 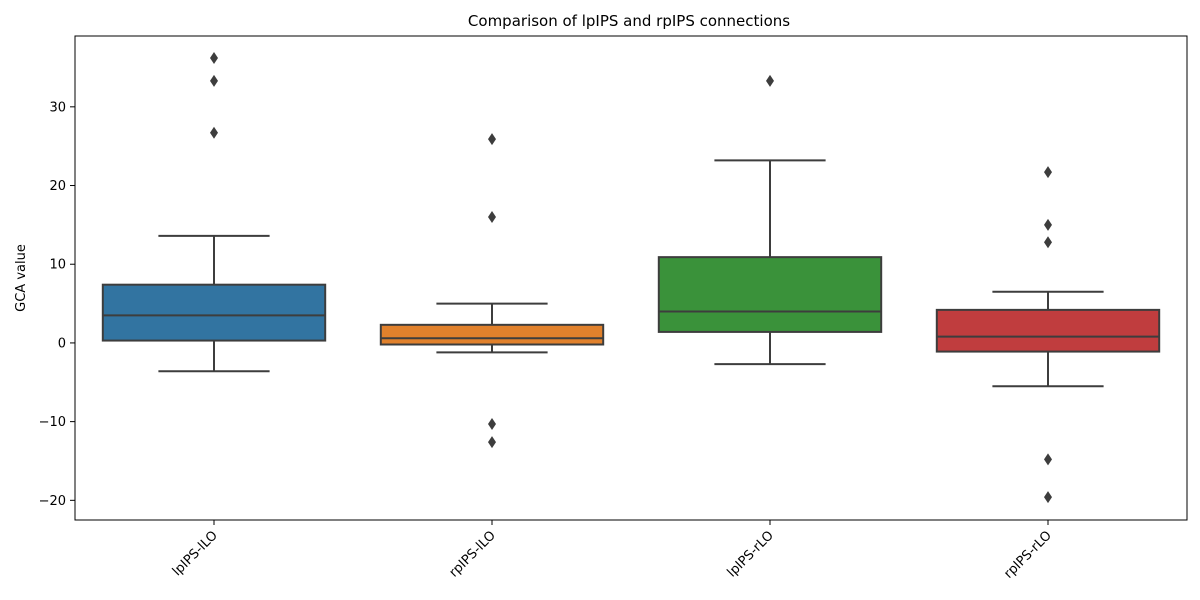 What do you see at coordinates (492, 334) in the screenshot?
I see `box-rpIPS-lLO` at bounding box center [492, 334].